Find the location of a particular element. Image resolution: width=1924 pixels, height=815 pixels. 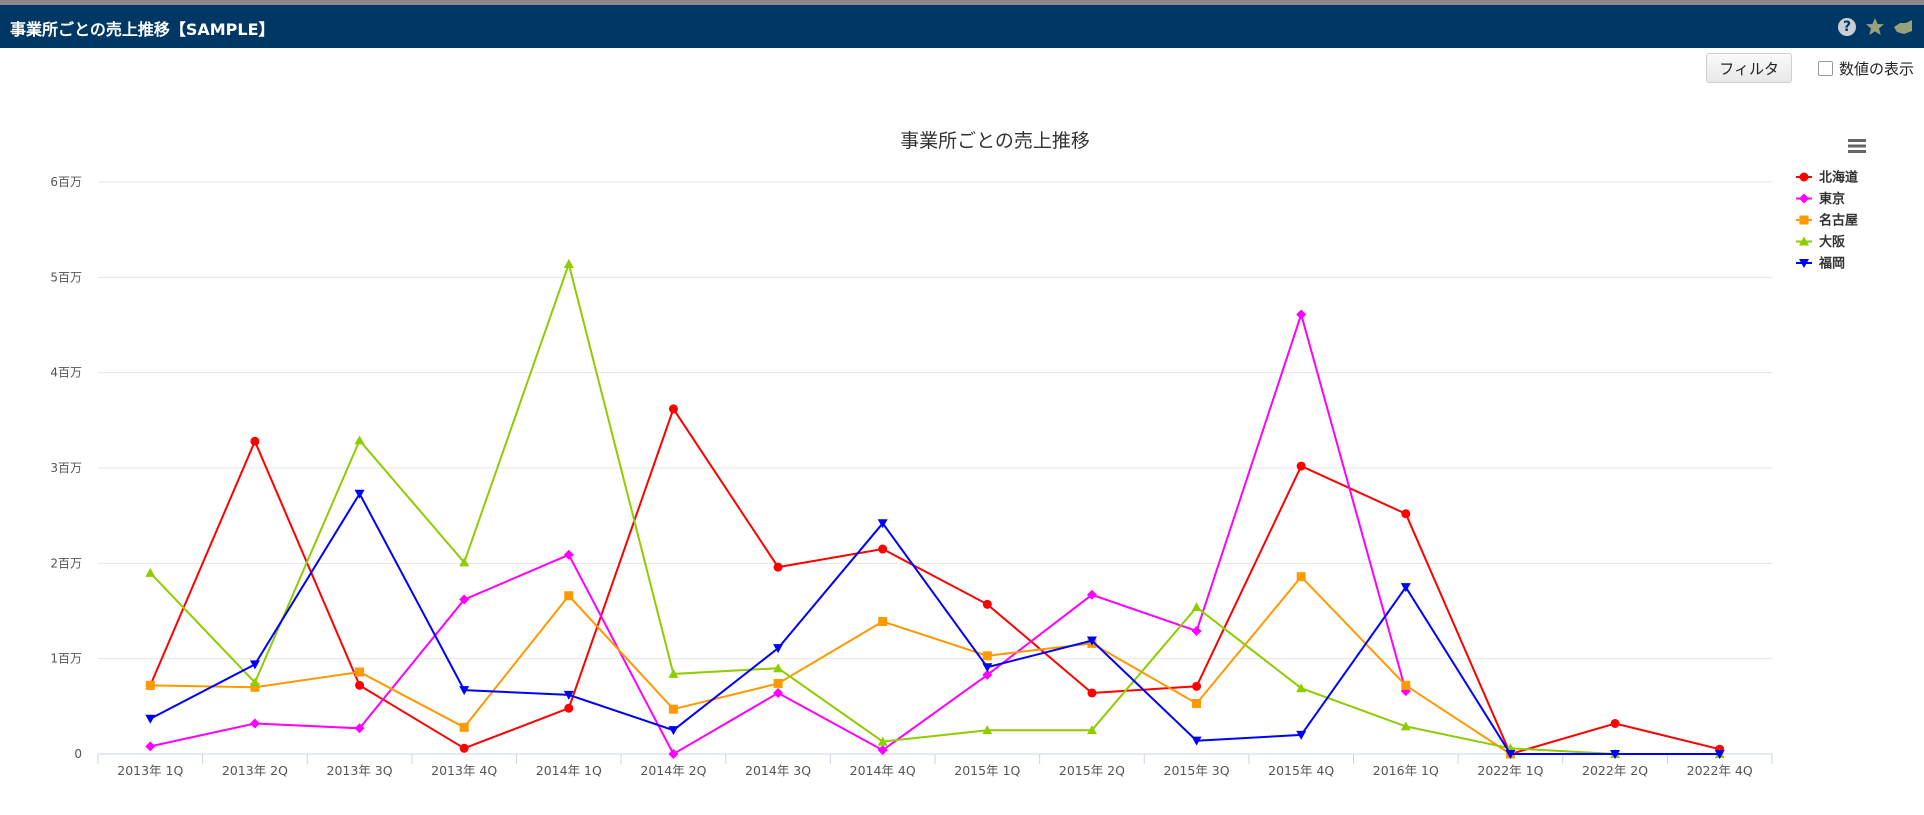

filter-button: フィルタ is located at coordinates (1749, 68).